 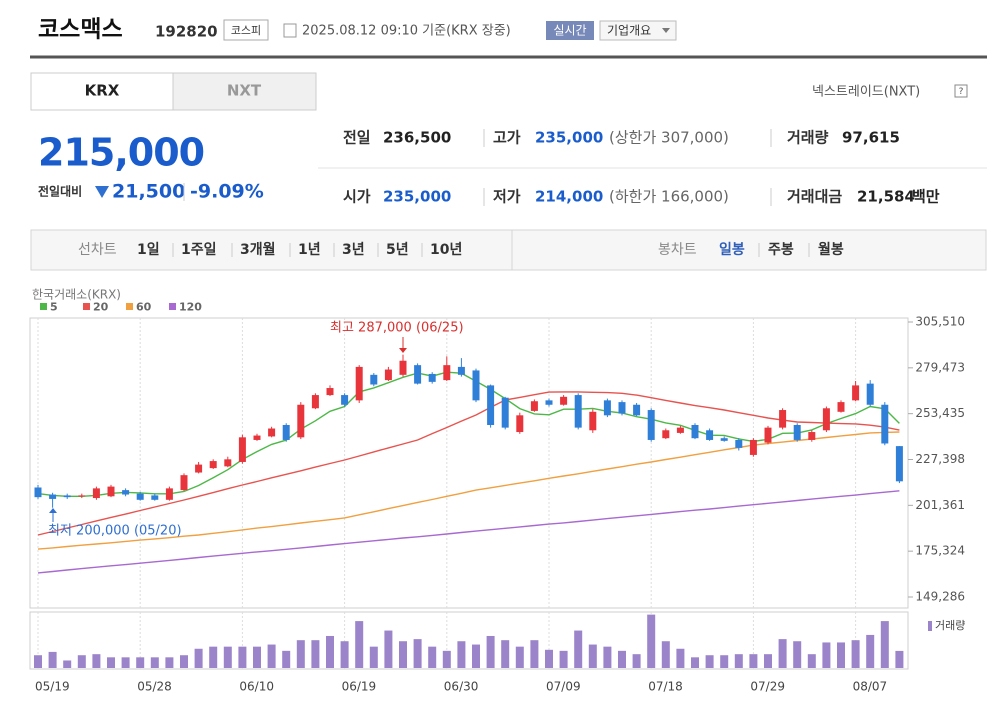 What do you see at coordinates (148, 250) in the screenshot?
I see `period-button: 1일` at bounding box center [148, 250].